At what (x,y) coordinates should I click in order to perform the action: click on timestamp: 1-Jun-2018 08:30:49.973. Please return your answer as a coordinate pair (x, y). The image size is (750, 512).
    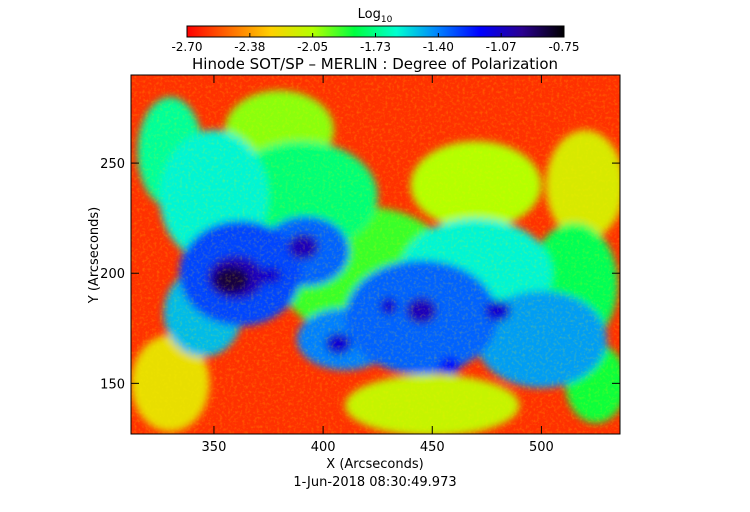
    Looking at the image, I should click on (374, 482).